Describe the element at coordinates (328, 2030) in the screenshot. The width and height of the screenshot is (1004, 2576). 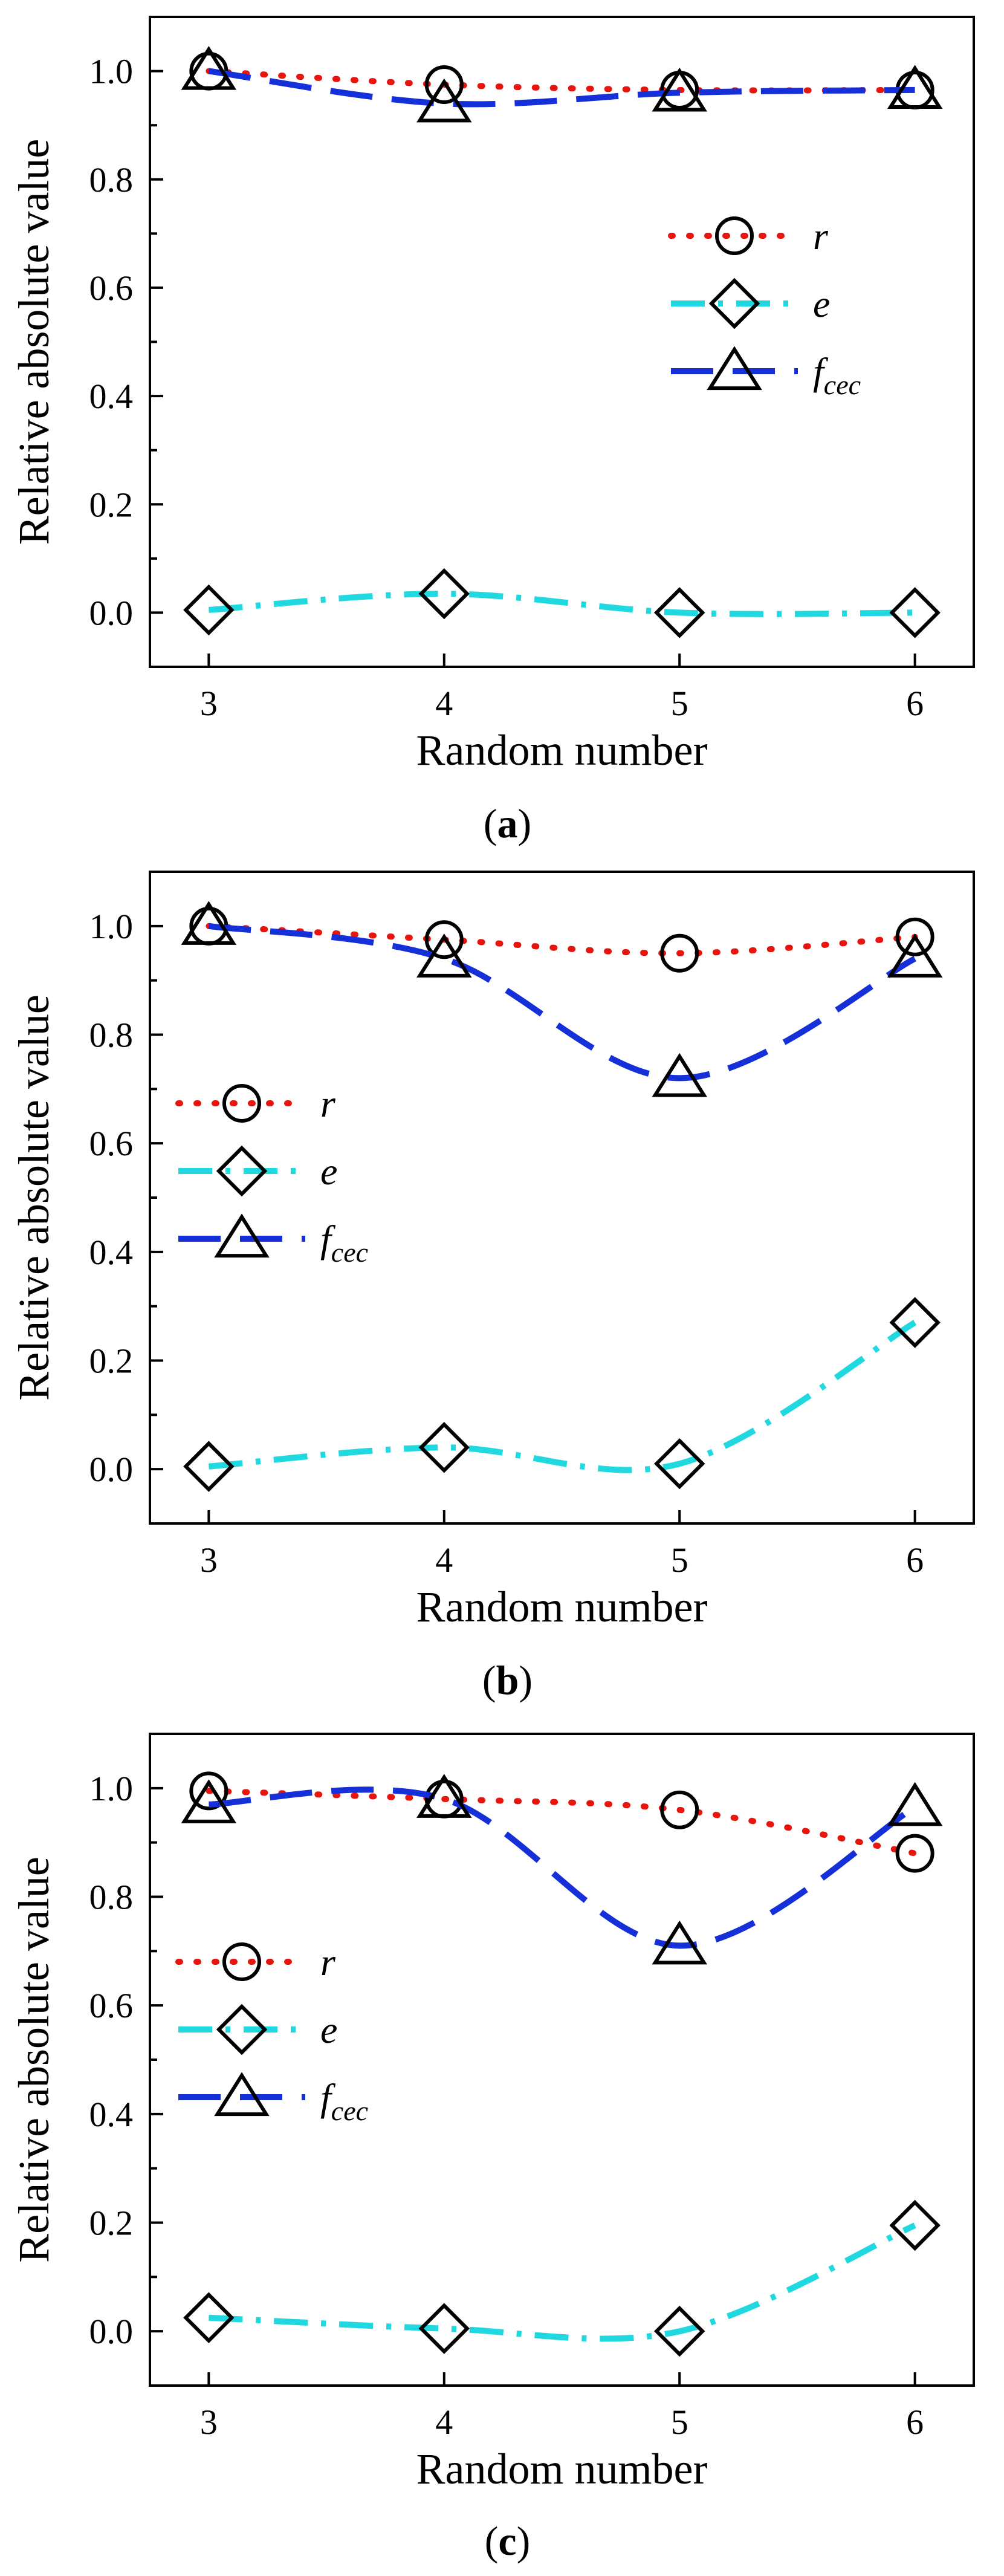
I see `legend-label-e: e` at that location.